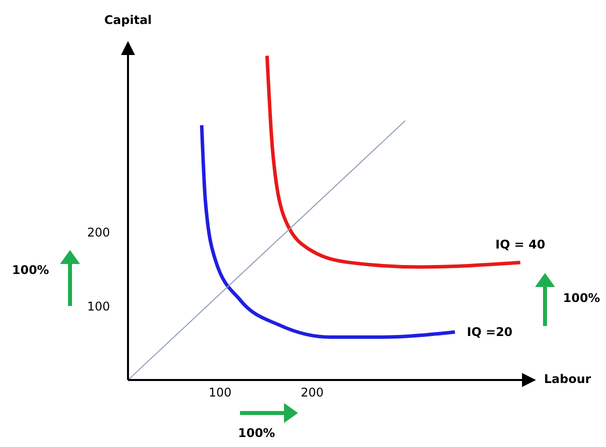 Image resolution: width=606 pixels, height=447 pixels. Describe the element at coordinates (520, 245) in the screenshot. I see `series-label: IQ = 40` at that location.